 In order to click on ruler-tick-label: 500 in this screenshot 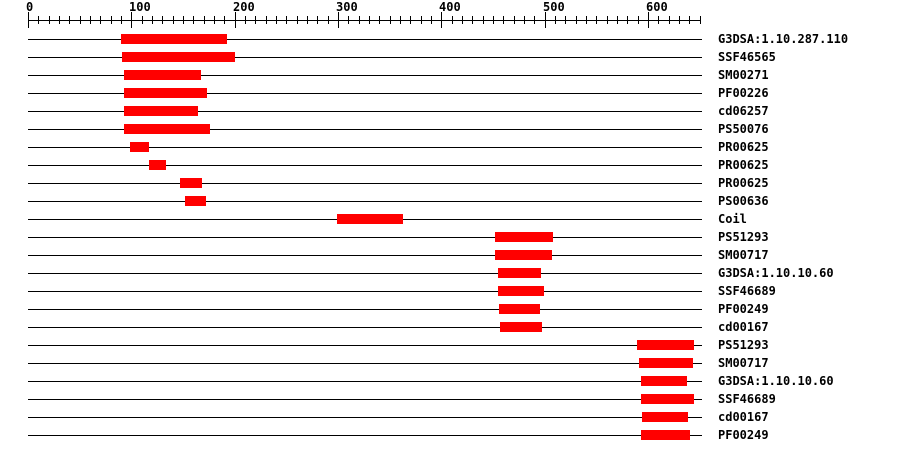, I will do `click(554, 7)`.